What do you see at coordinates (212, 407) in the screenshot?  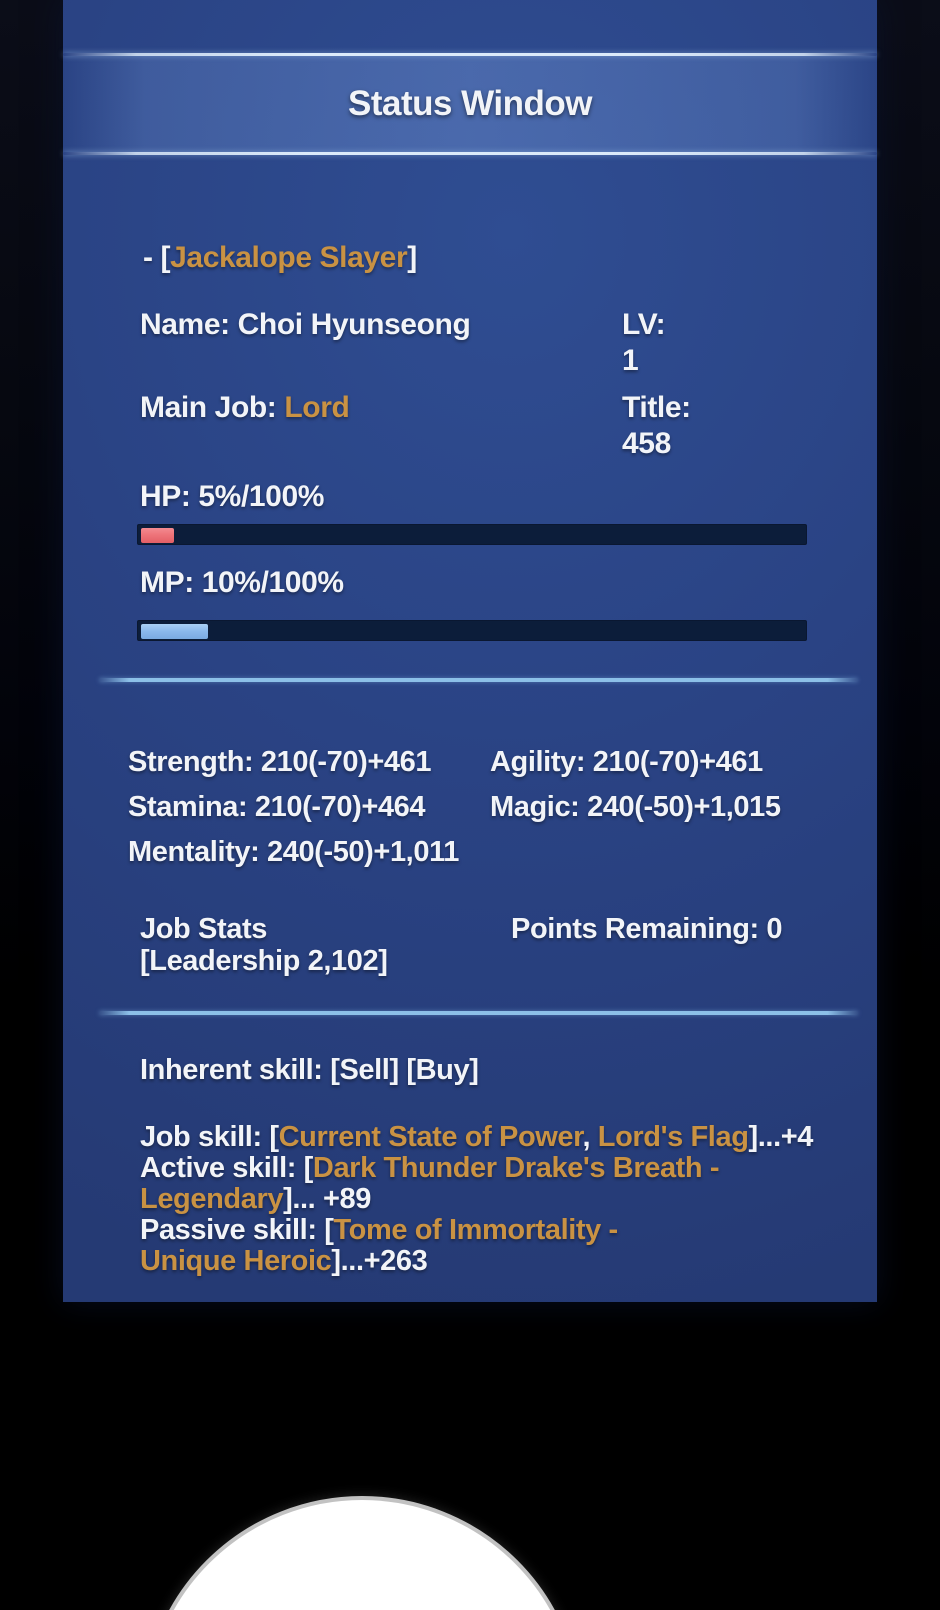 I see `main-job-prefix: Main Job:` at bounding box center [212, 407].